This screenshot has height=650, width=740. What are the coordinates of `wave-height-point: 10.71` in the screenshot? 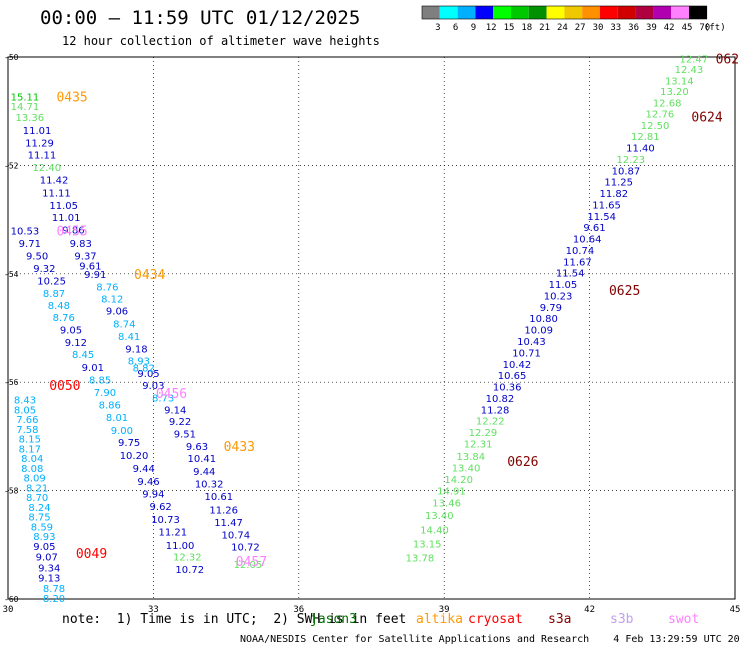 It's located at (526, 353).